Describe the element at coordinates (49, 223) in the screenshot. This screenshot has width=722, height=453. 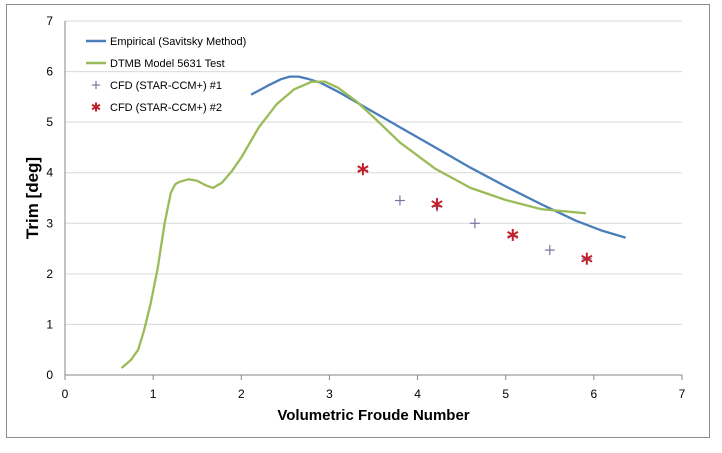
I see `y-tick-label: 3` at that location.